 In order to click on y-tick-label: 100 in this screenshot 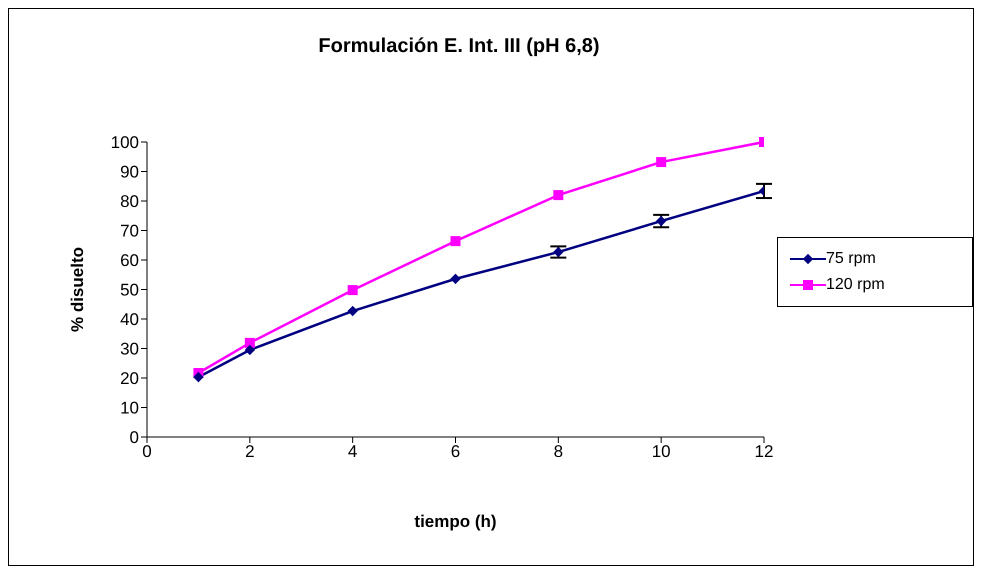, I will do `click(124, 142)`.